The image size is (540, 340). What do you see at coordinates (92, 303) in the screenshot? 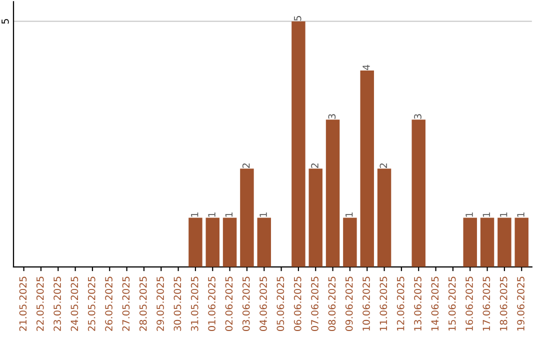
I see `x-tick-label: 25.05.2025` at bounding box center [92, 303].